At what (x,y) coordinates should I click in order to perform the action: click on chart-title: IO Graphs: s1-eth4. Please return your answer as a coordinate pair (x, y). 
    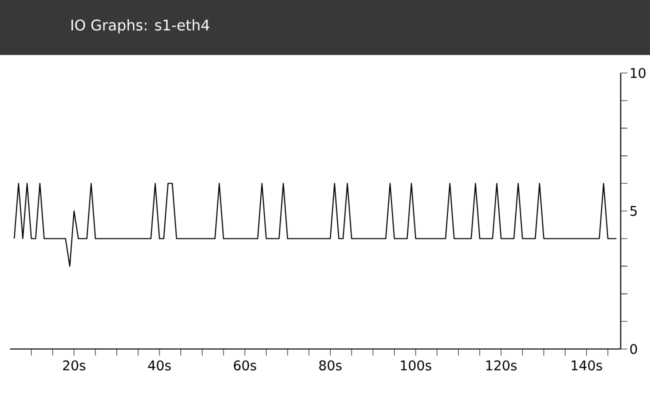
    Looking at the image, I should click on (140, 26).